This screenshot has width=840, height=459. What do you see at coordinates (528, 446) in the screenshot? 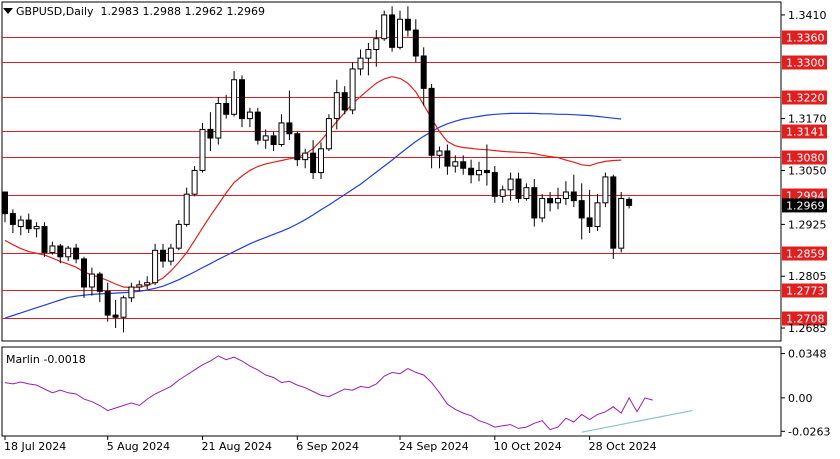
I see `date-label: 10 Oct 2024` at bounding box center [528, 446].